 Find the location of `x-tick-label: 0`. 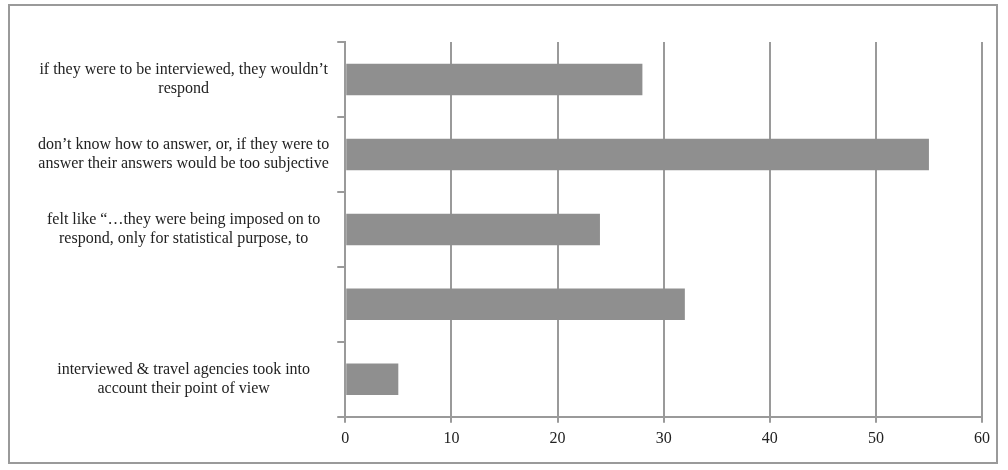

x-tick-label: 0 is located at coordinates (345, 437).